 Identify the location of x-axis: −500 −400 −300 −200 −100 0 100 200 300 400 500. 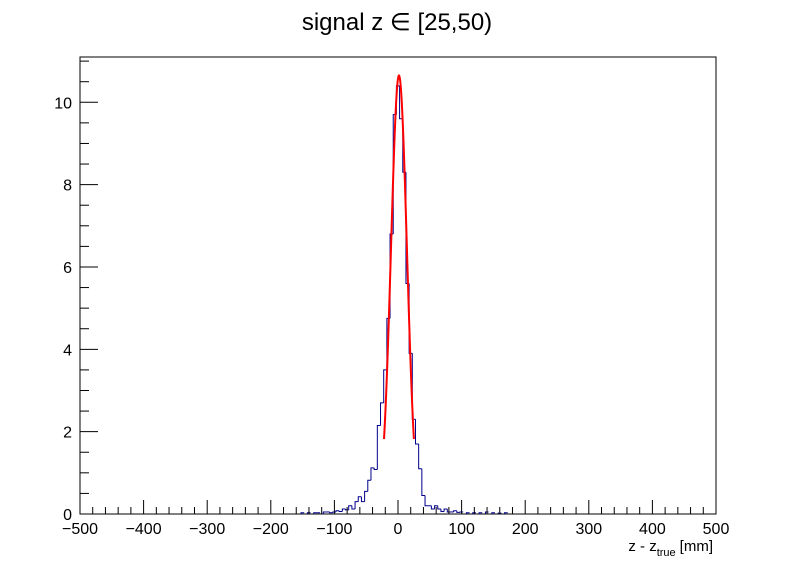
(395, 519).